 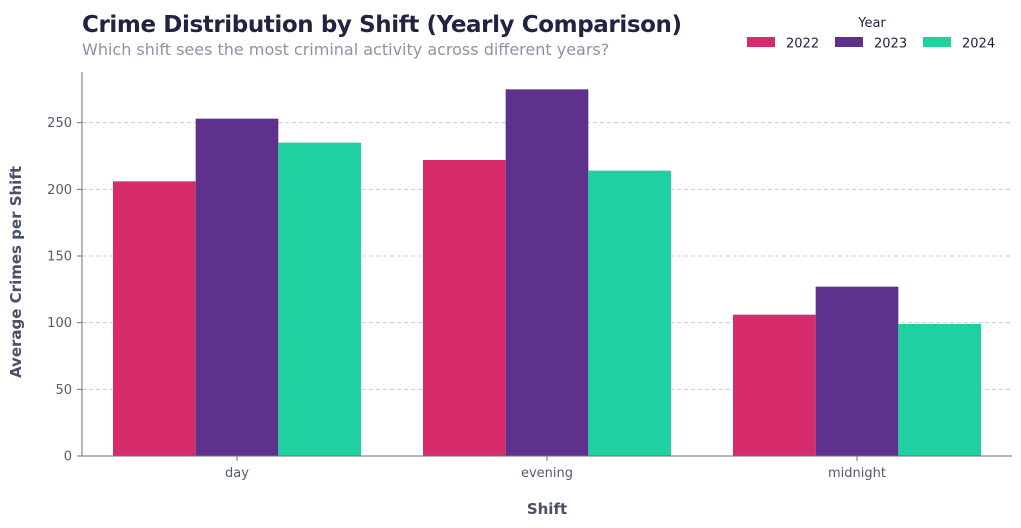 What do you see at coordinates (761, 42) in the screenshot?
I see `legend-swatch-2022` at bounding box center [761, 42].